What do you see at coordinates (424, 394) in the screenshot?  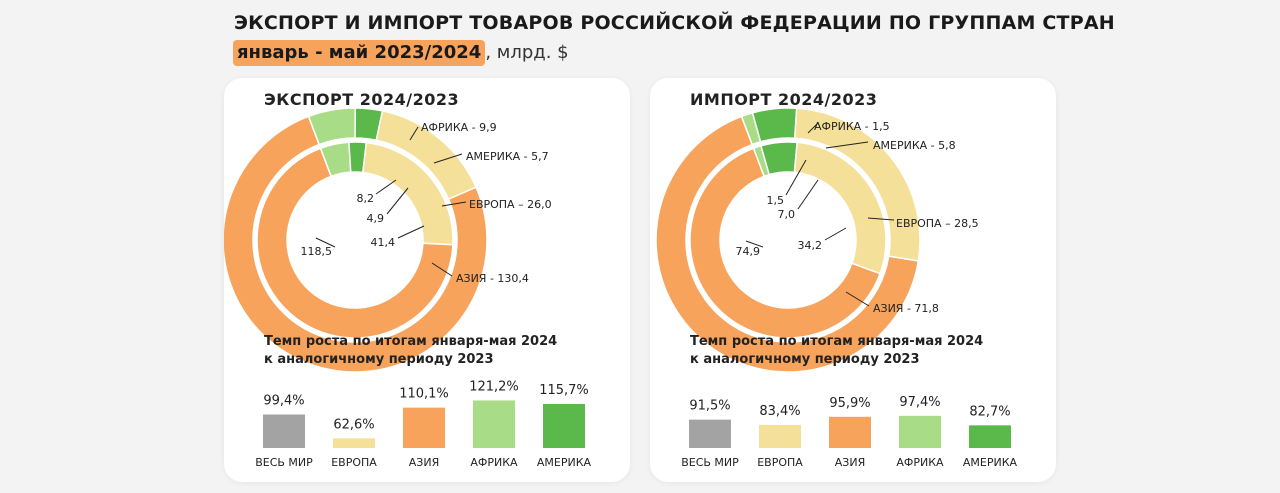 I see `export-growth-value-asia: 110,1%` at bounding box center [424, 394].